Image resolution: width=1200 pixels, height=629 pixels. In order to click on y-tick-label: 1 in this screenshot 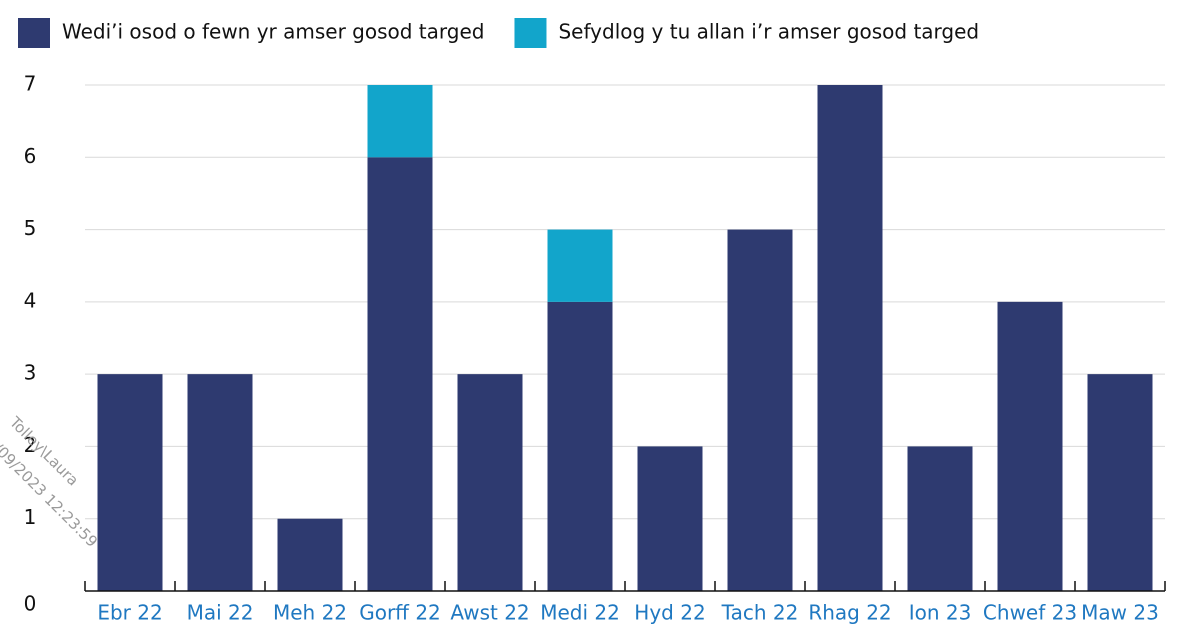, I will do `click(30, 517)`.